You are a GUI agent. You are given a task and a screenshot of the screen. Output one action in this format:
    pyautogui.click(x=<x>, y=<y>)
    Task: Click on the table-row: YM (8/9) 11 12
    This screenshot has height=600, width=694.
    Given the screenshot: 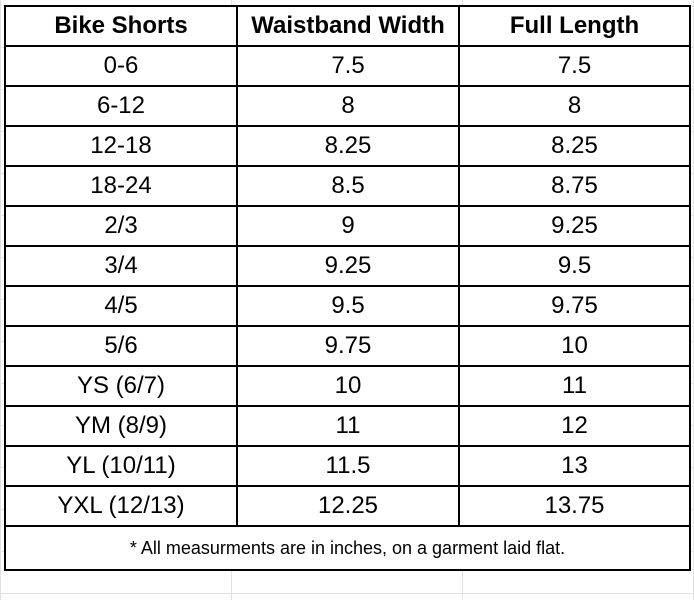 What is the action you would take?
    pyautogui.click(x=347, y=426)
    